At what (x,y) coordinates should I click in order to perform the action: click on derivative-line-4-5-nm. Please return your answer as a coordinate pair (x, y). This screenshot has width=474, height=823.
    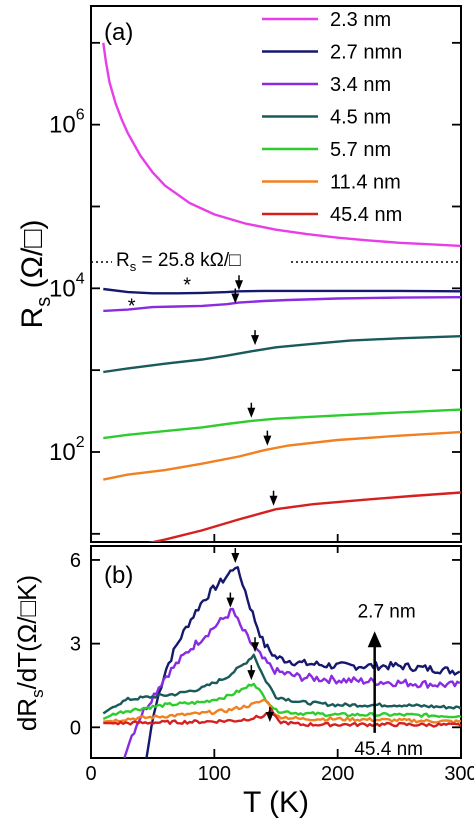
    Looking at the image, I should click on (281, 684).